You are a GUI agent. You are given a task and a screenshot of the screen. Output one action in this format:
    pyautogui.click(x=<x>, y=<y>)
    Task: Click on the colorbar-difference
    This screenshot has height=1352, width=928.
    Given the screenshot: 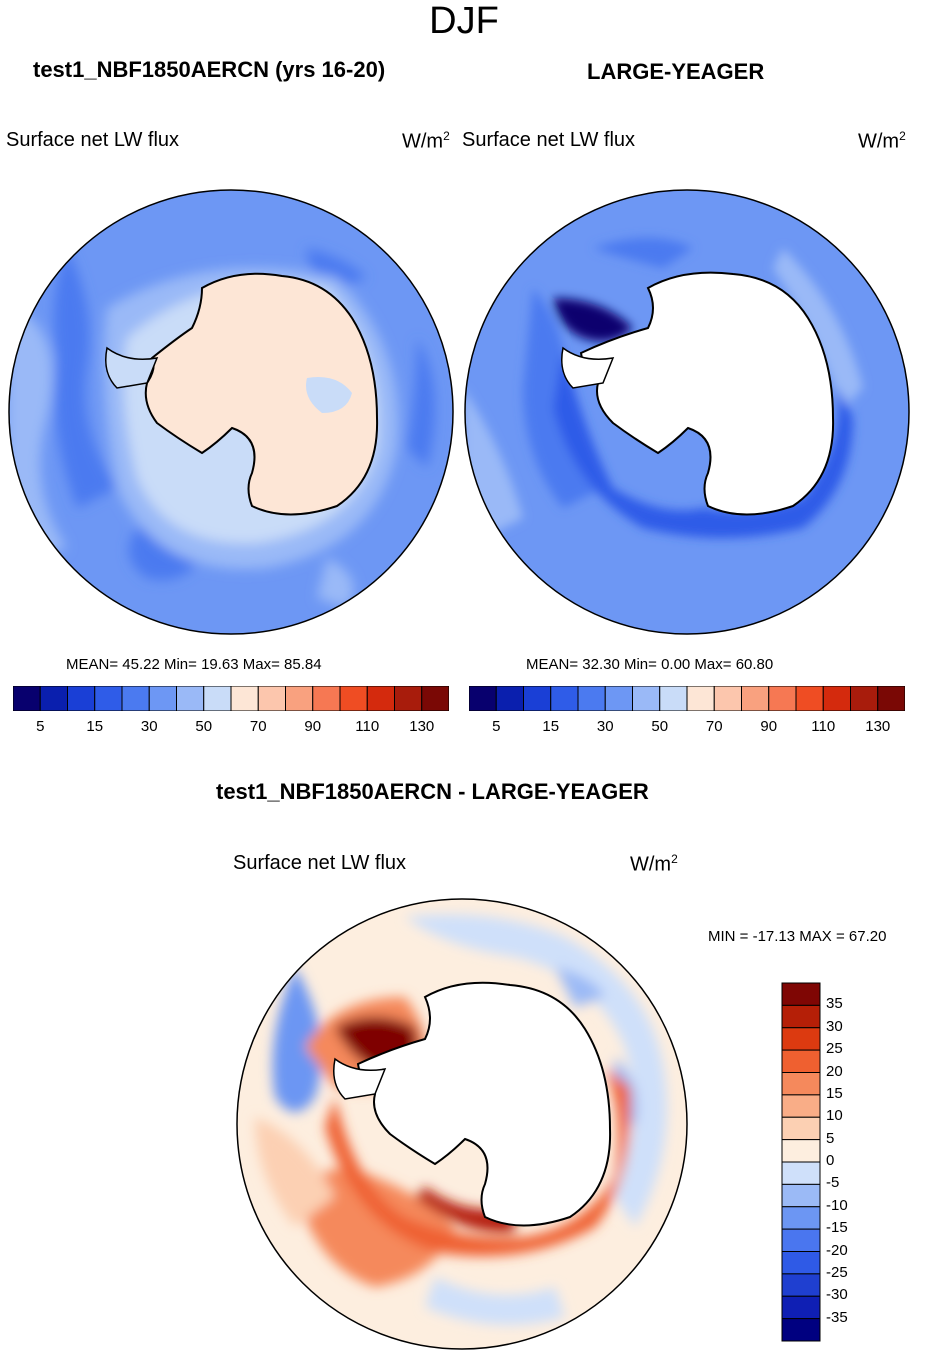 What is the action you would take?
    pyautogui.click(x=801, y=1162)
    